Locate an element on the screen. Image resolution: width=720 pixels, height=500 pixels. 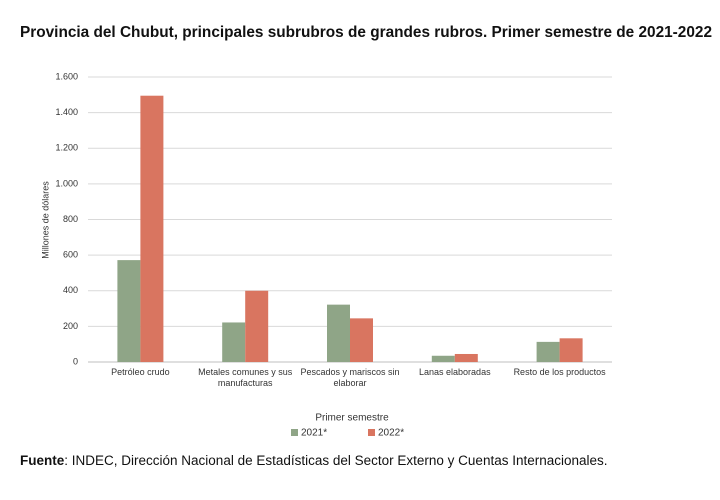
source-label: Fuente is located at coordinates (42, 460).